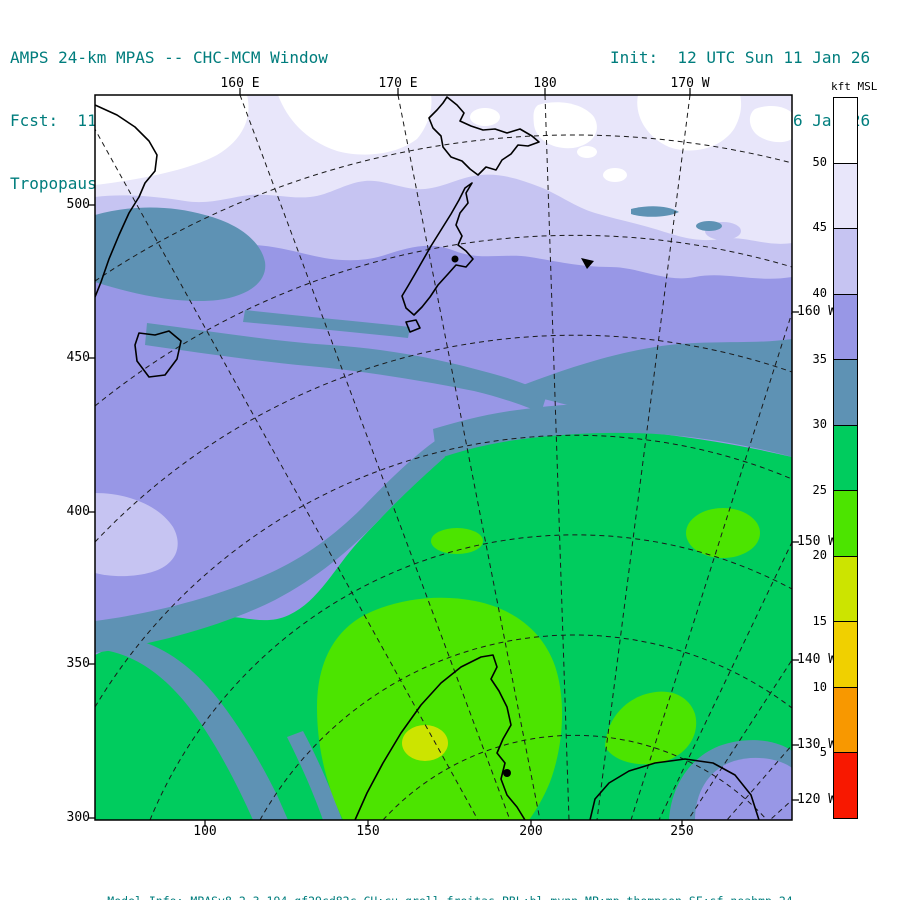 This screenshot has height=900, width=900. What do you see at coordinates (158, 354) in the screenshot?
I see `coast-tasmania` at bounding box center [158, 354].